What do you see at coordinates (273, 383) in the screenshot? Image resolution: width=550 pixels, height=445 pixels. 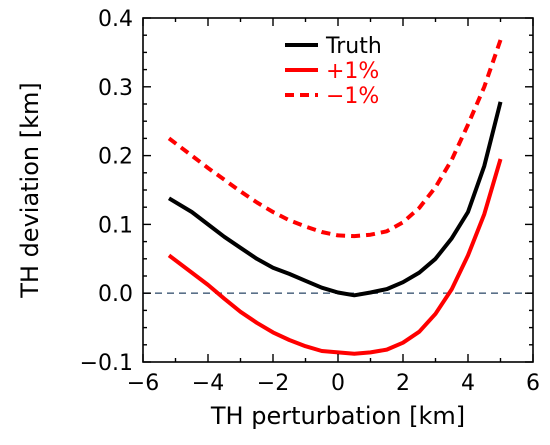 I see `x-tick-label: −2` at bounding box center [273, 383].